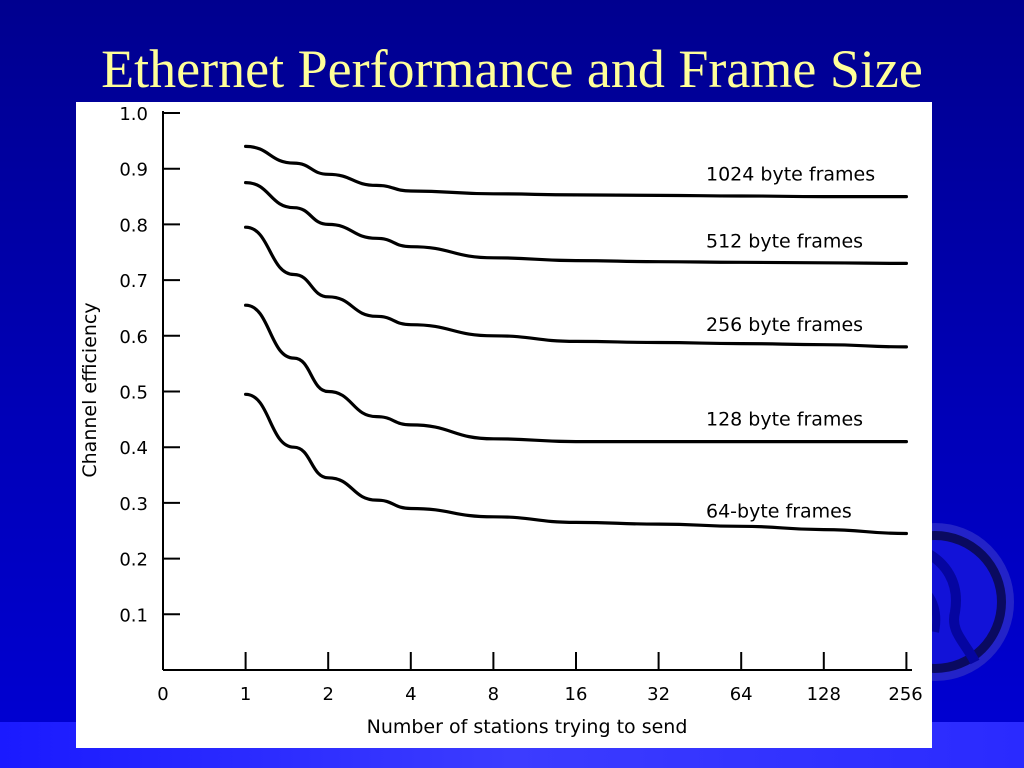 This screenshot has height=768, width=1024. What do you see at coordinates (133, 225) in the screenshot?
I see `y-tick-label: 0.8` at bounding box center [133, 225].